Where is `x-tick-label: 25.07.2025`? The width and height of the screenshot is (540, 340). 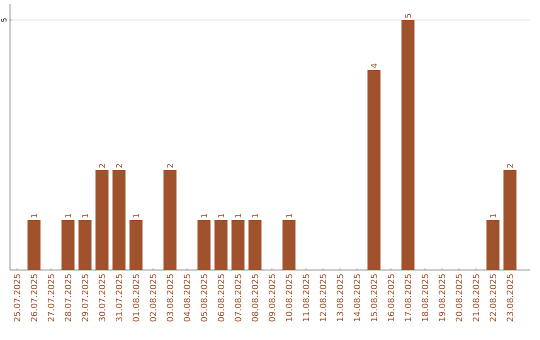 x-tick-label: 25.07.2025 is located at coordinates (17, 298).